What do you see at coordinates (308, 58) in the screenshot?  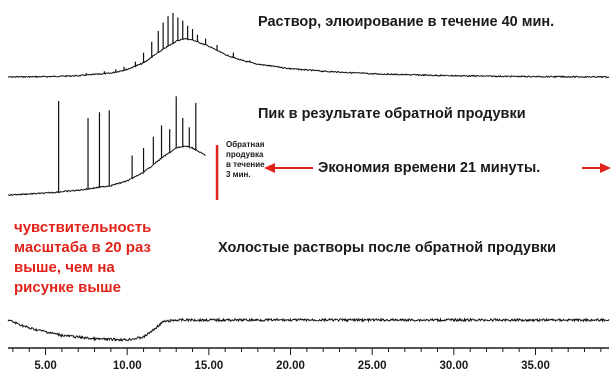 I see `trace-40min-baseline` at bounding box center [308, 58].